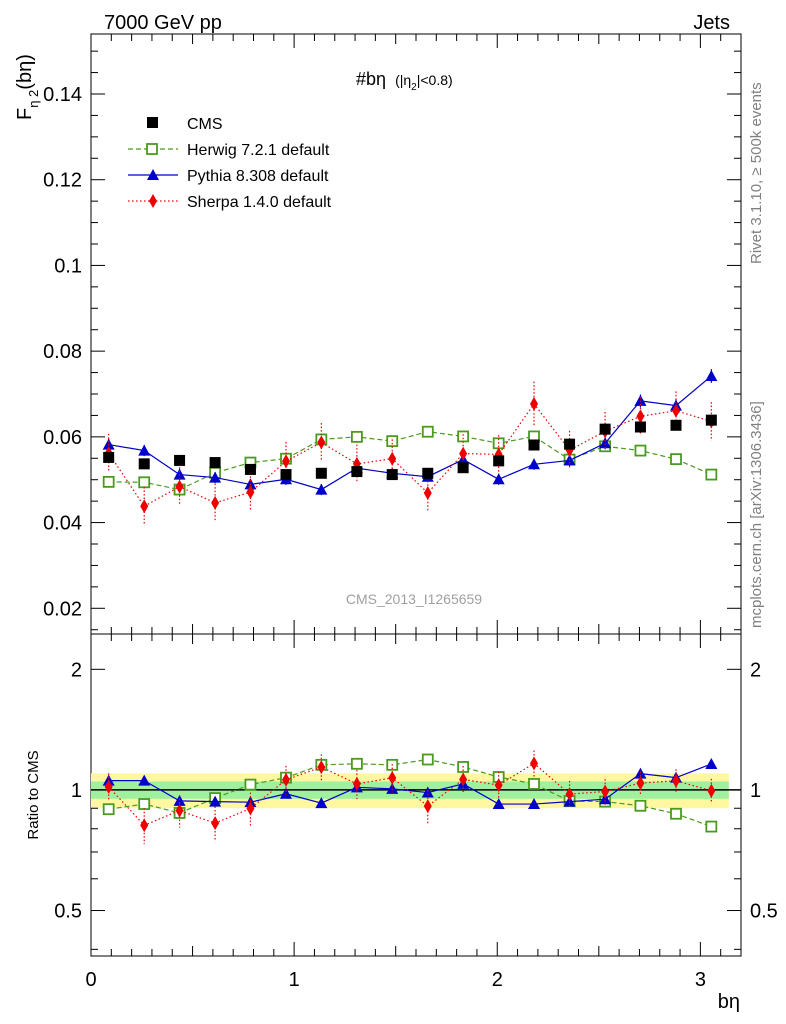  Describe the element at coordinates (62, 524) in the screenshot. I see `main-y-tick-label: 0.04` at that location.